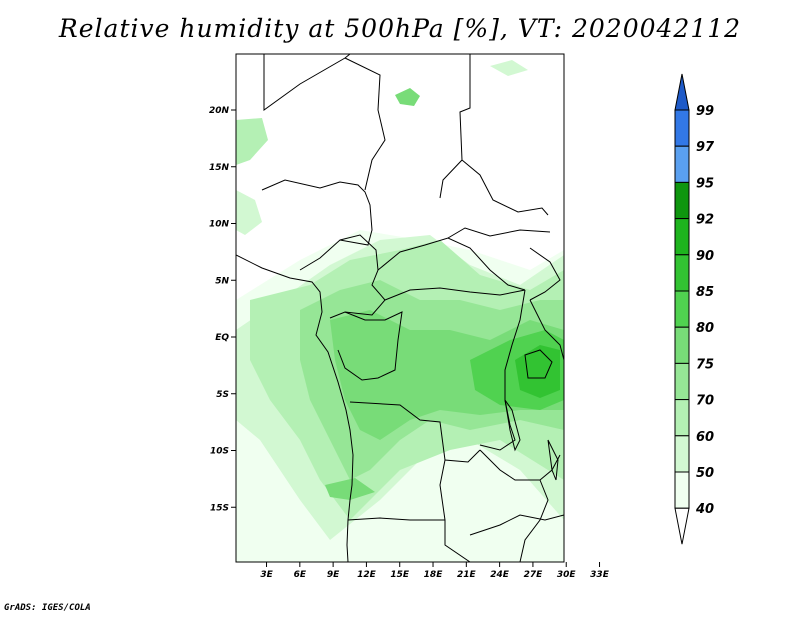 This screenshot has width=800, height=618. What do you see at coordinates (434, 575) in the screenshot?
I see `lon-tick-label: 18E` at bounding box center [434, 575].